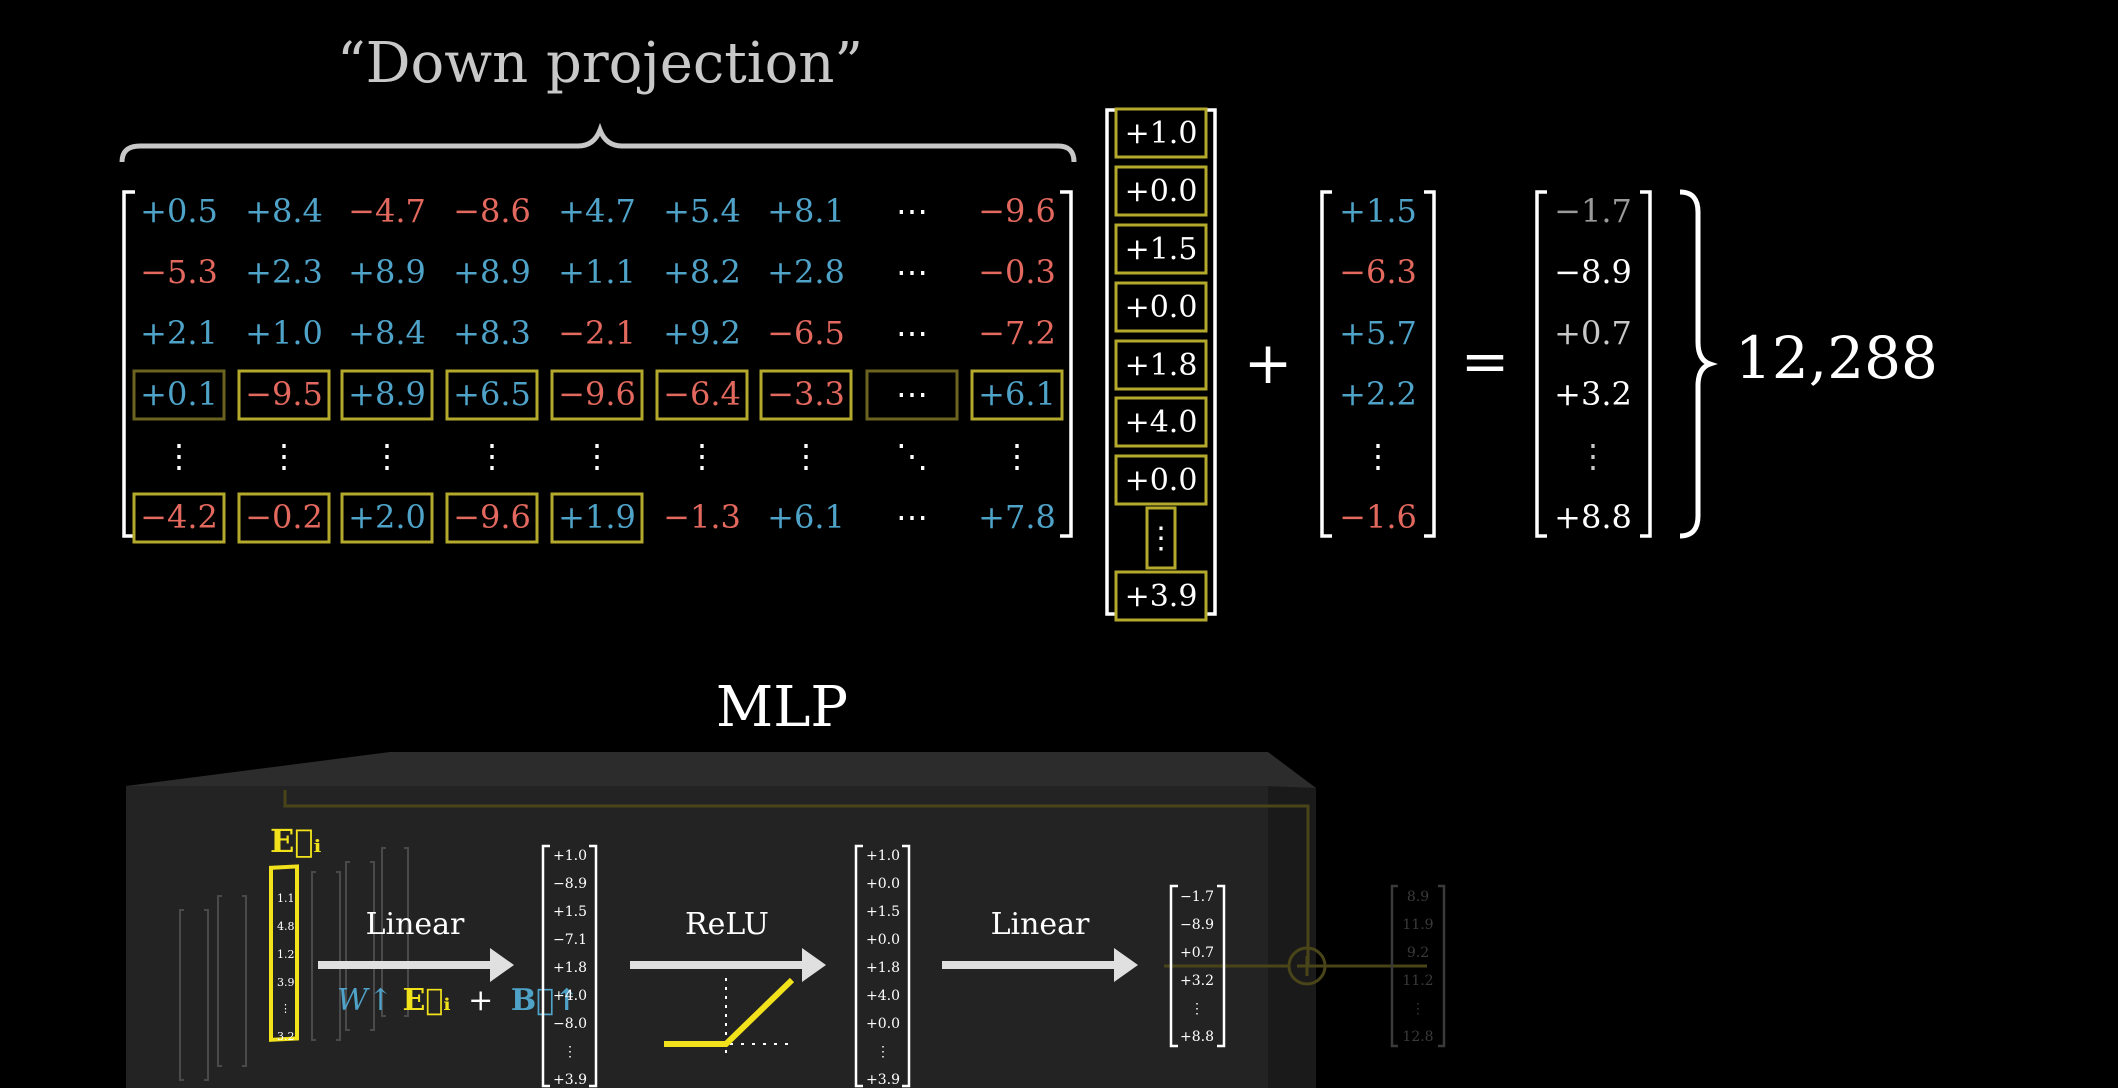  Describe the element at coordinates (782, 707) in the screenshot. I see `mlp-title: MLP` at that location.